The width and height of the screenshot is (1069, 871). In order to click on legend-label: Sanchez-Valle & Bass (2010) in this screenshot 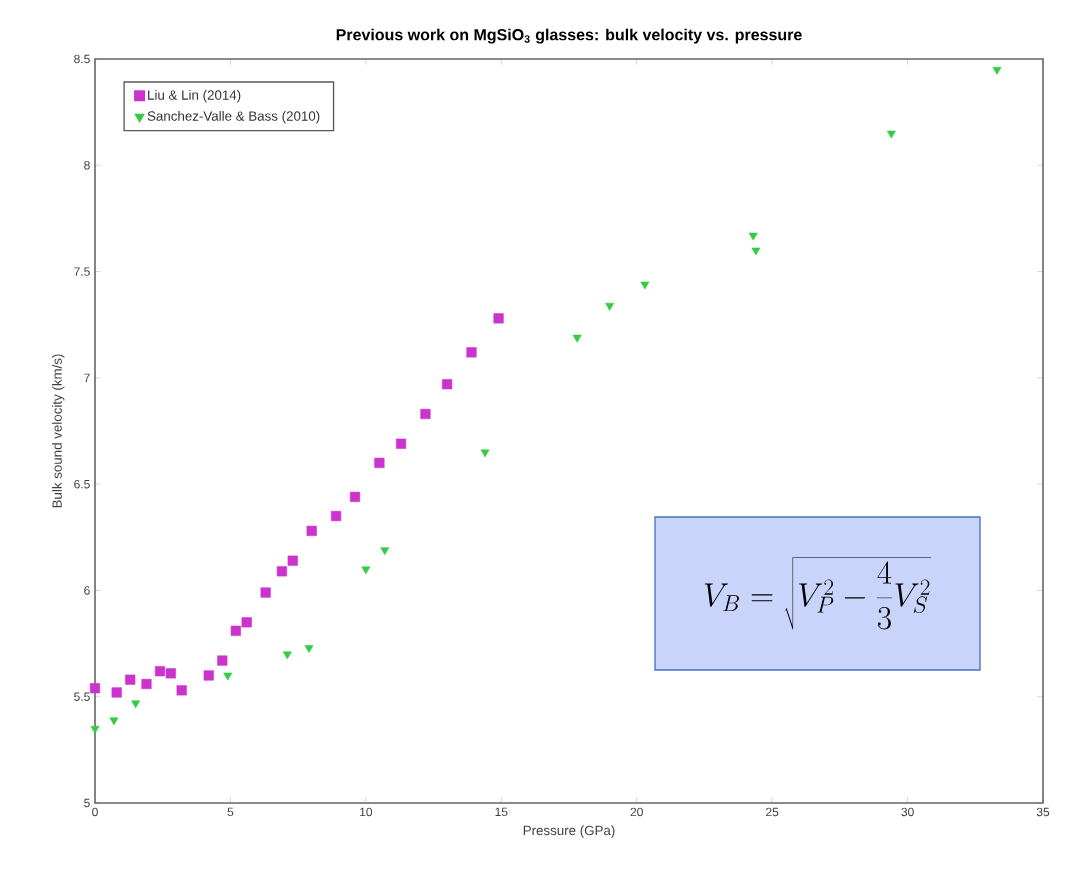, I will do `click(233, 117)`.